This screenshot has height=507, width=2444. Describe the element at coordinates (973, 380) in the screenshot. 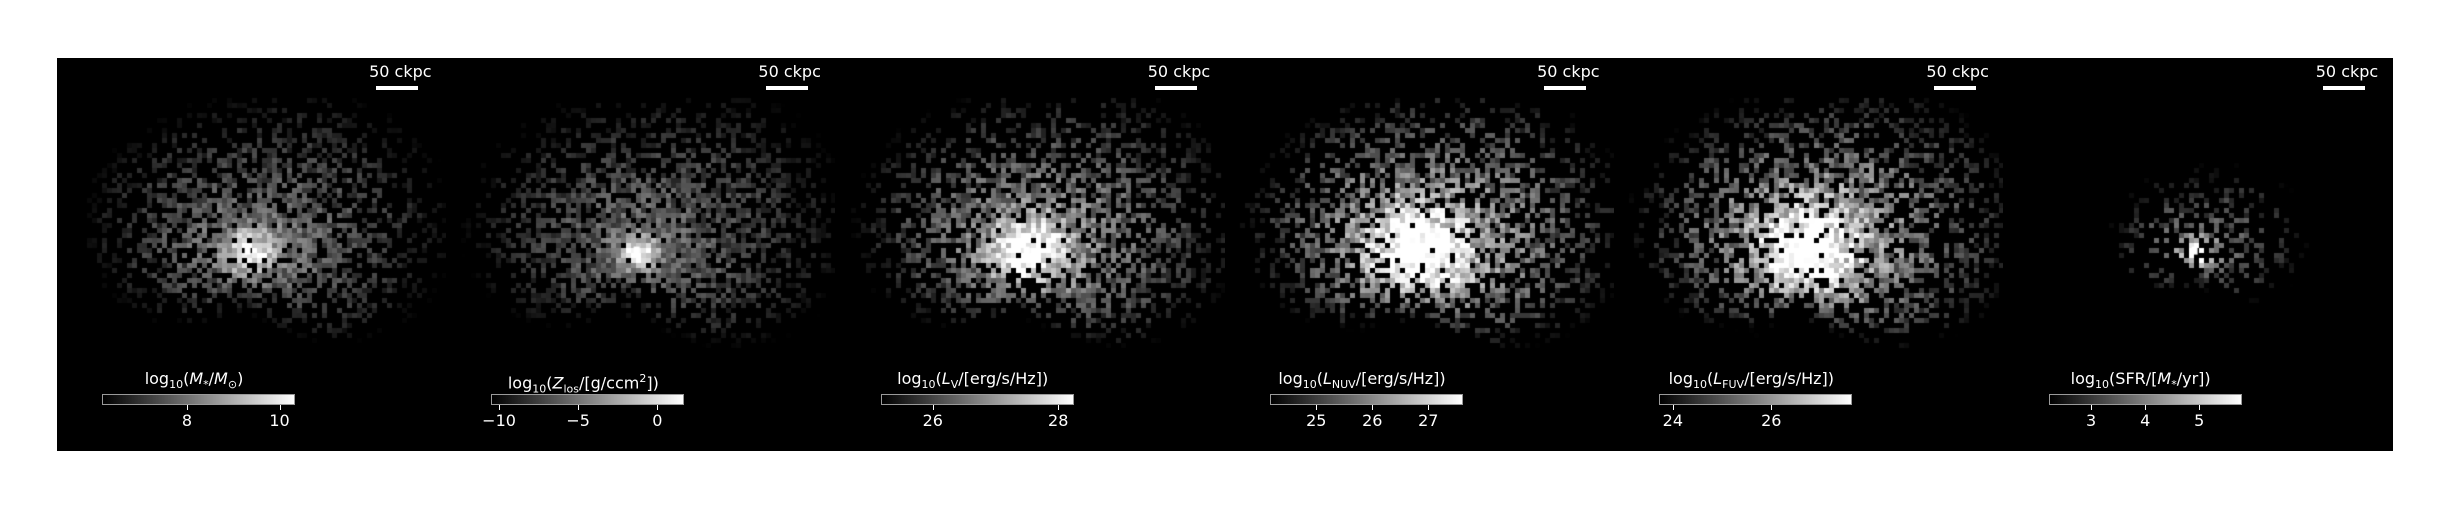

I see `colorbar-label: log10(LV/[erg/s/Hz])` at that location.